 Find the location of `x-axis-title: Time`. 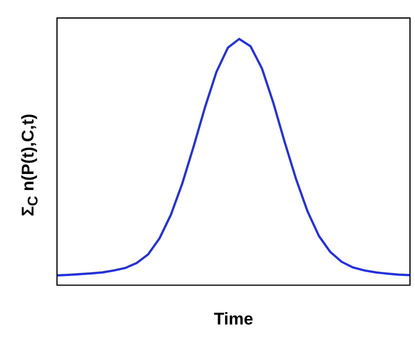

x-axis-title: Time is located at coordinates (234, 318).